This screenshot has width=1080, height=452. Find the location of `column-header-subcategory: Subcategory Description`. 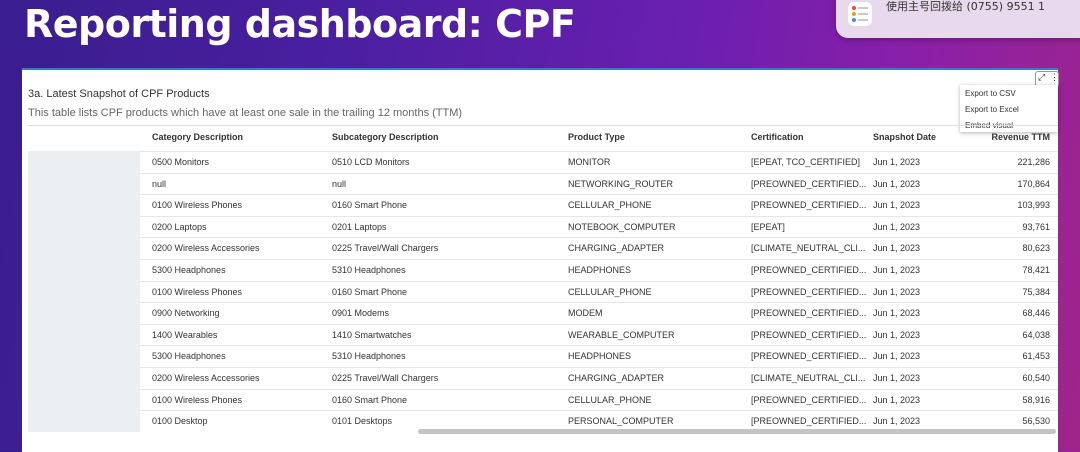

column-header-subcategory: Subcategory Description is located at coordinates (385, 137).